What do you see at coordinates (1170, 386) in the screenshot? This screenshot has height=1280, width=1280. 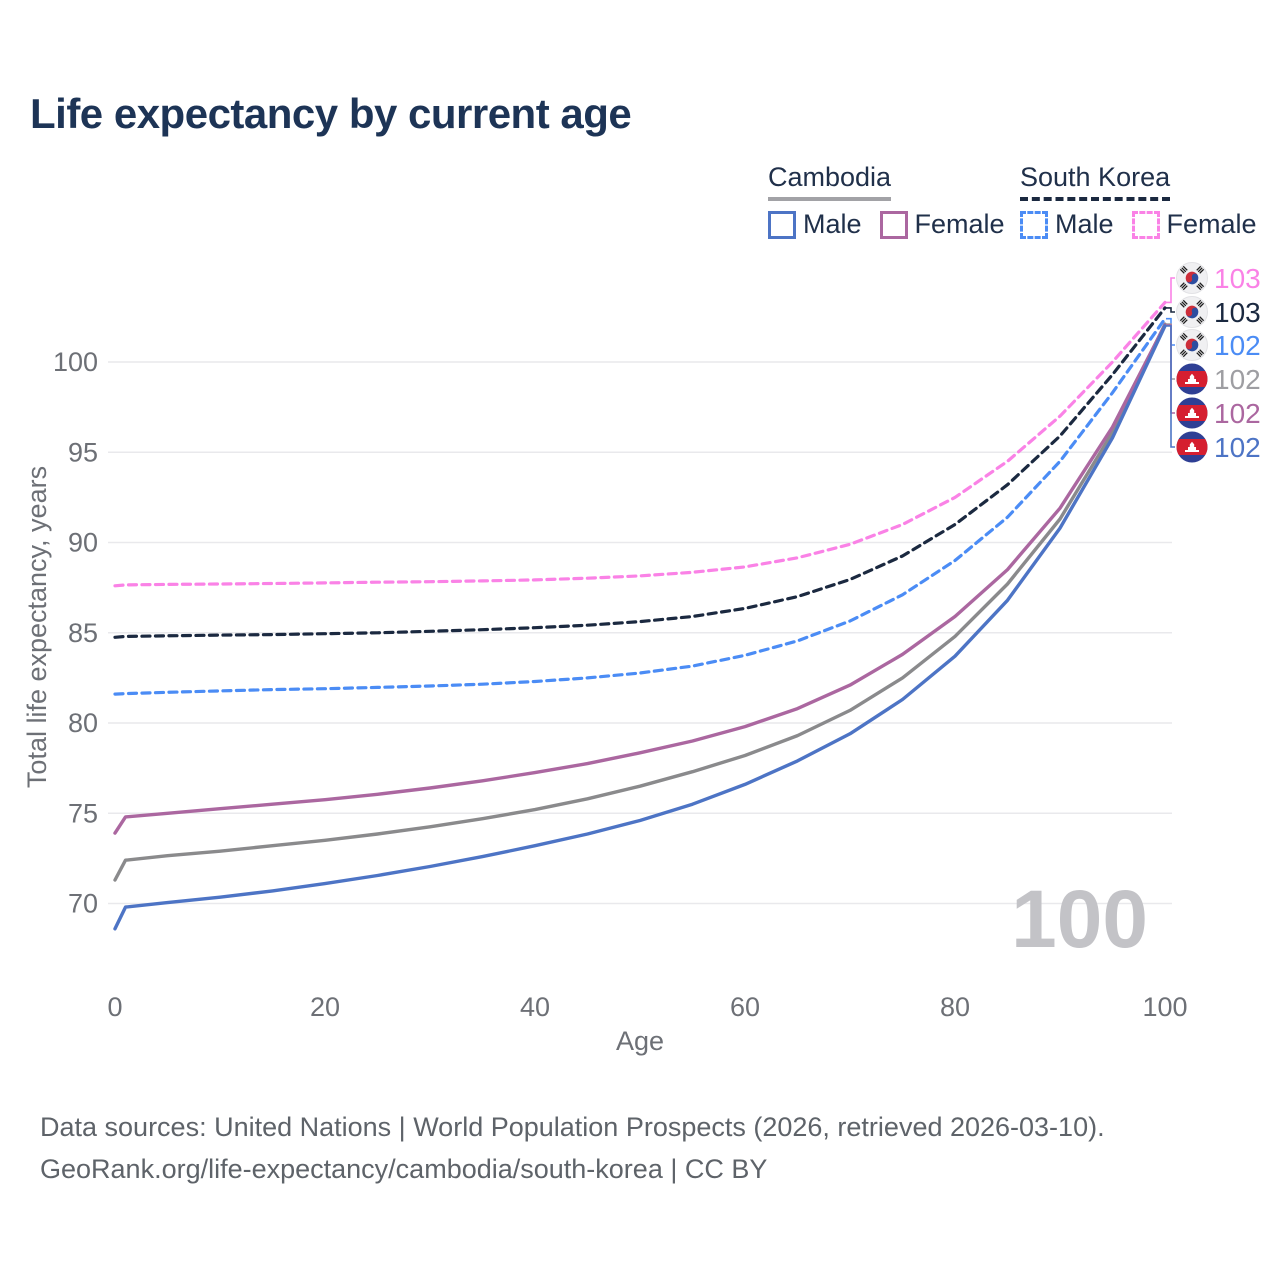 I see `leader-line-cambodia-male` at bounding box center [1170, 386].